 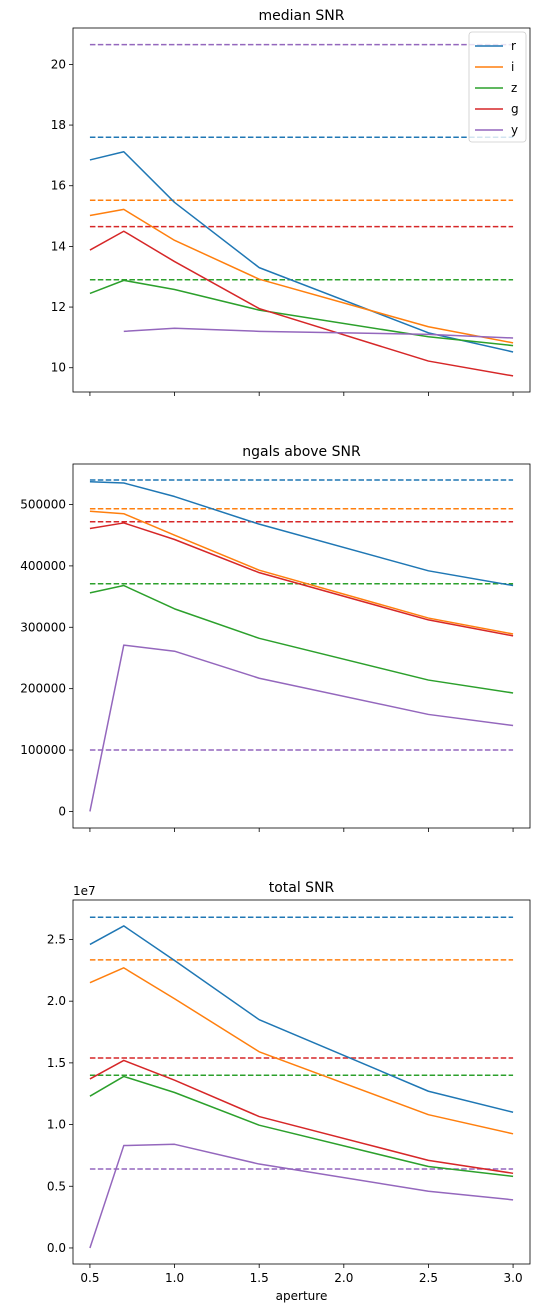 I want to click on x-tick-label: 2.0, so click(x=343, y=1278).